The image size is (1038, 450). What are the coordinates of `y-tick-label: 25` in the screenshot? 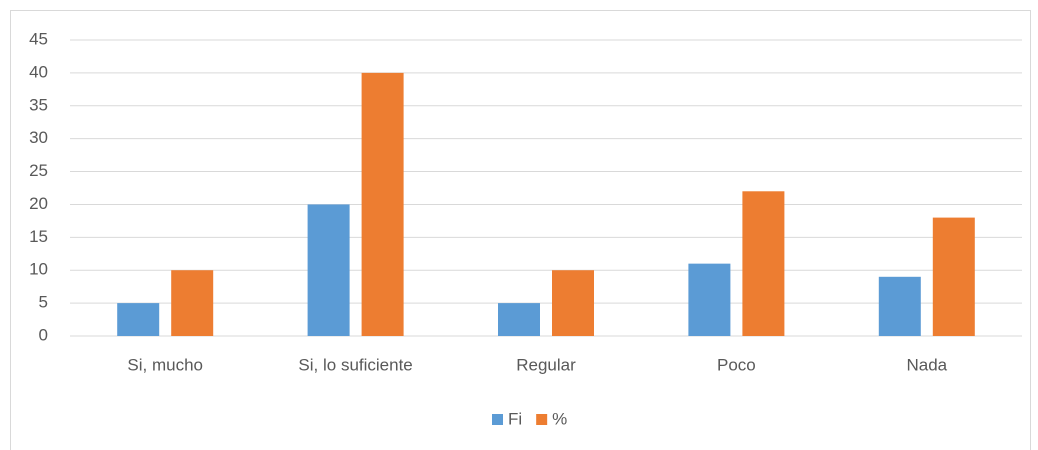 It's located at (38, 170).